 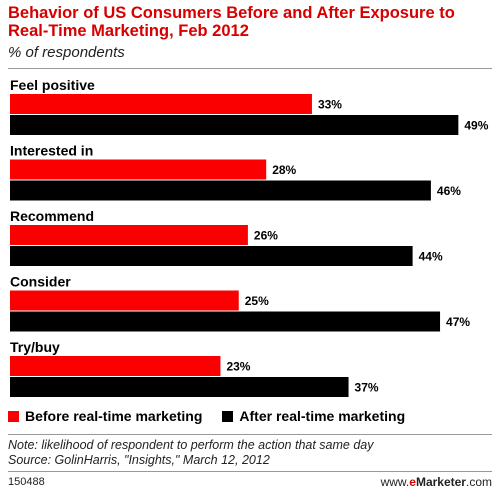 What do you see at coordinates (250, 434) in the screenshot?
I see `note-divider` at bounding box center [250, 434].